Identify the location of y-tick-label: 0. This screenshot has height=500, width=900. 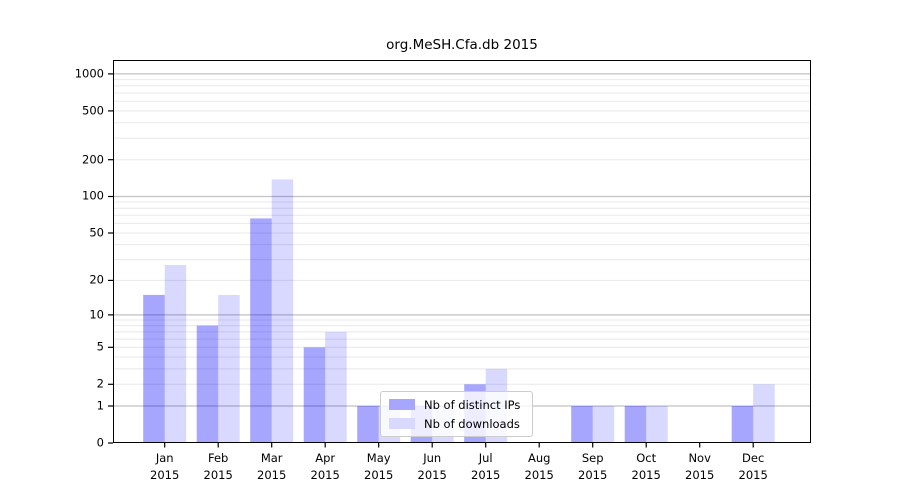
(100, 442).